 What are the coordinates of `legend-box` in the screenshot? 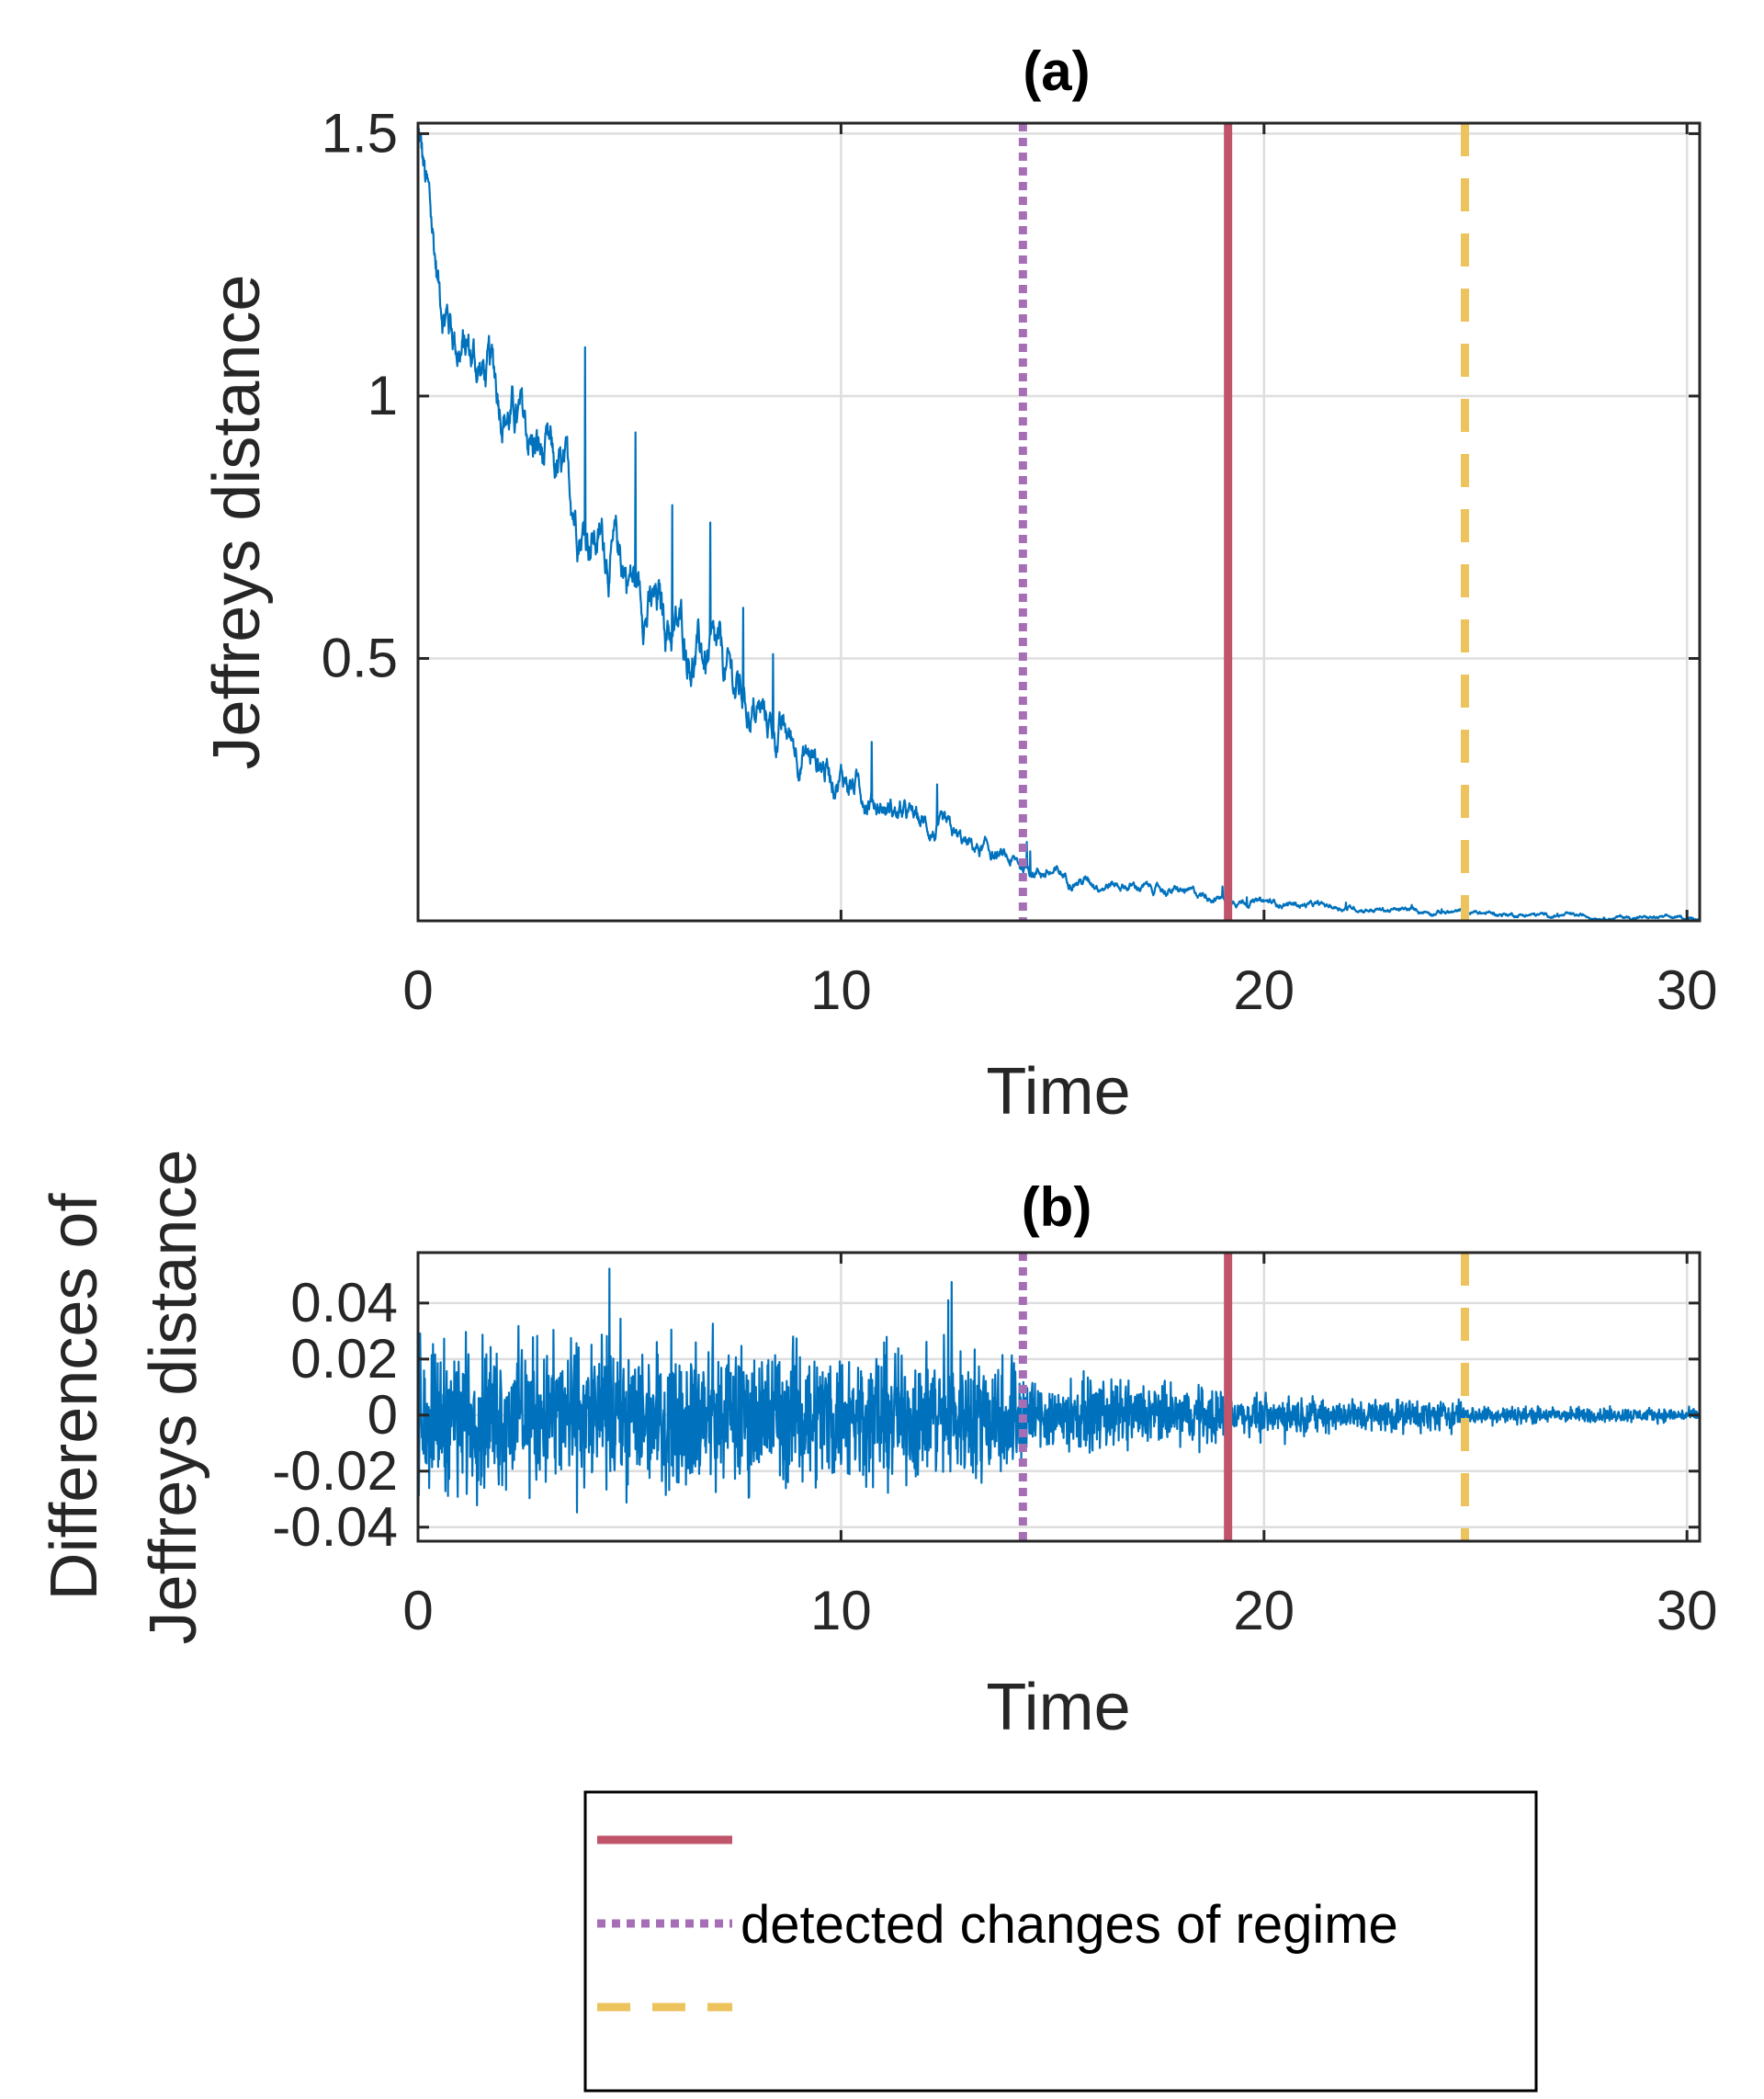 It's located at (1060, 1942).